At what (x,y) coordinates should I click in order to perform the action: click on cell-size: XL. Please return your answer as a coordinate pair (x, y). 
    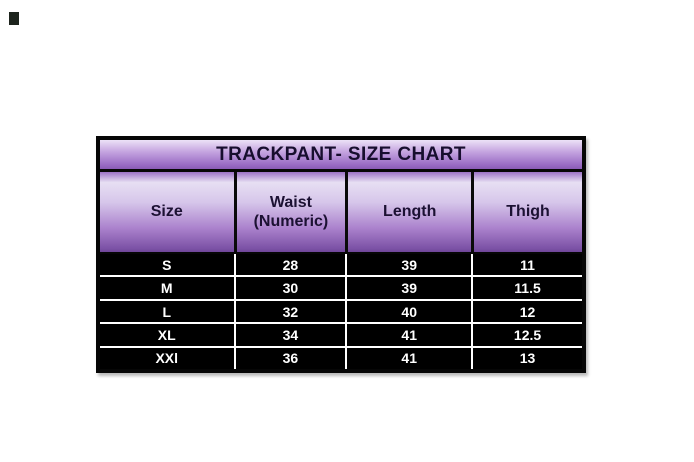
    Looking at the image, I should click on (167, 335).